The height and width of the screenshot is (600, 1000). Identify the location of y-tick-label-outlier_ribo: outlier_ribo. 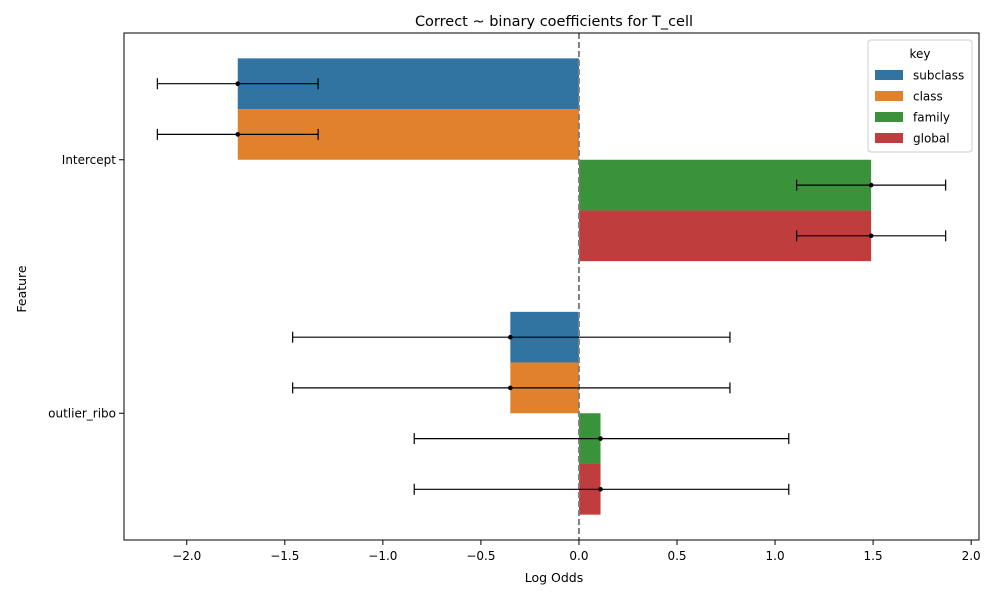
(82, 413).